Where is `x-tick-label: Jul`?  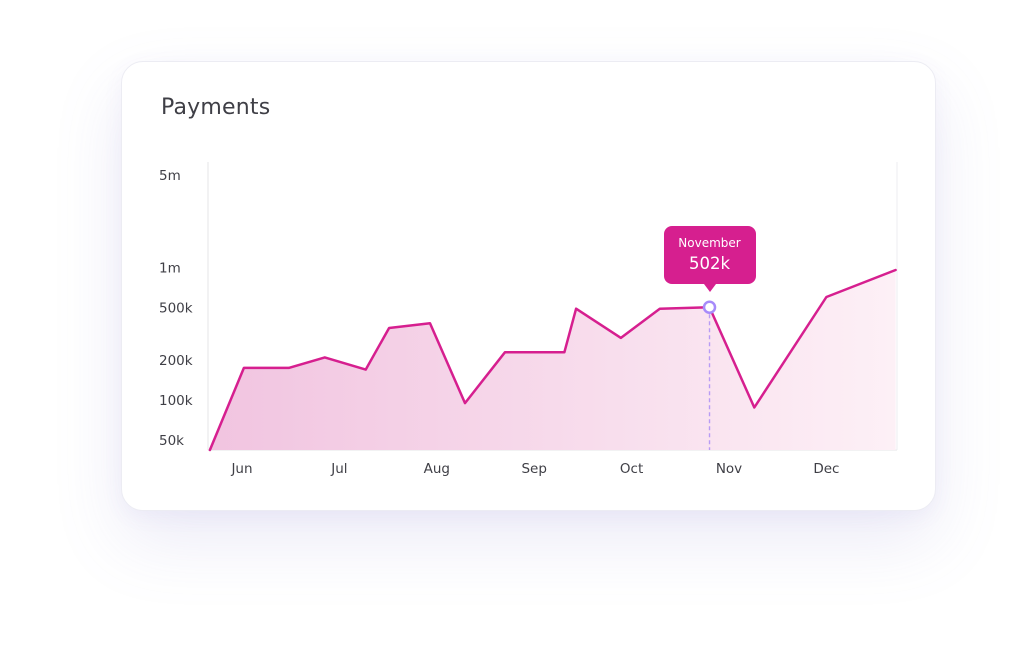
x-tick-label: Jul is located at coordinates (338, 469).